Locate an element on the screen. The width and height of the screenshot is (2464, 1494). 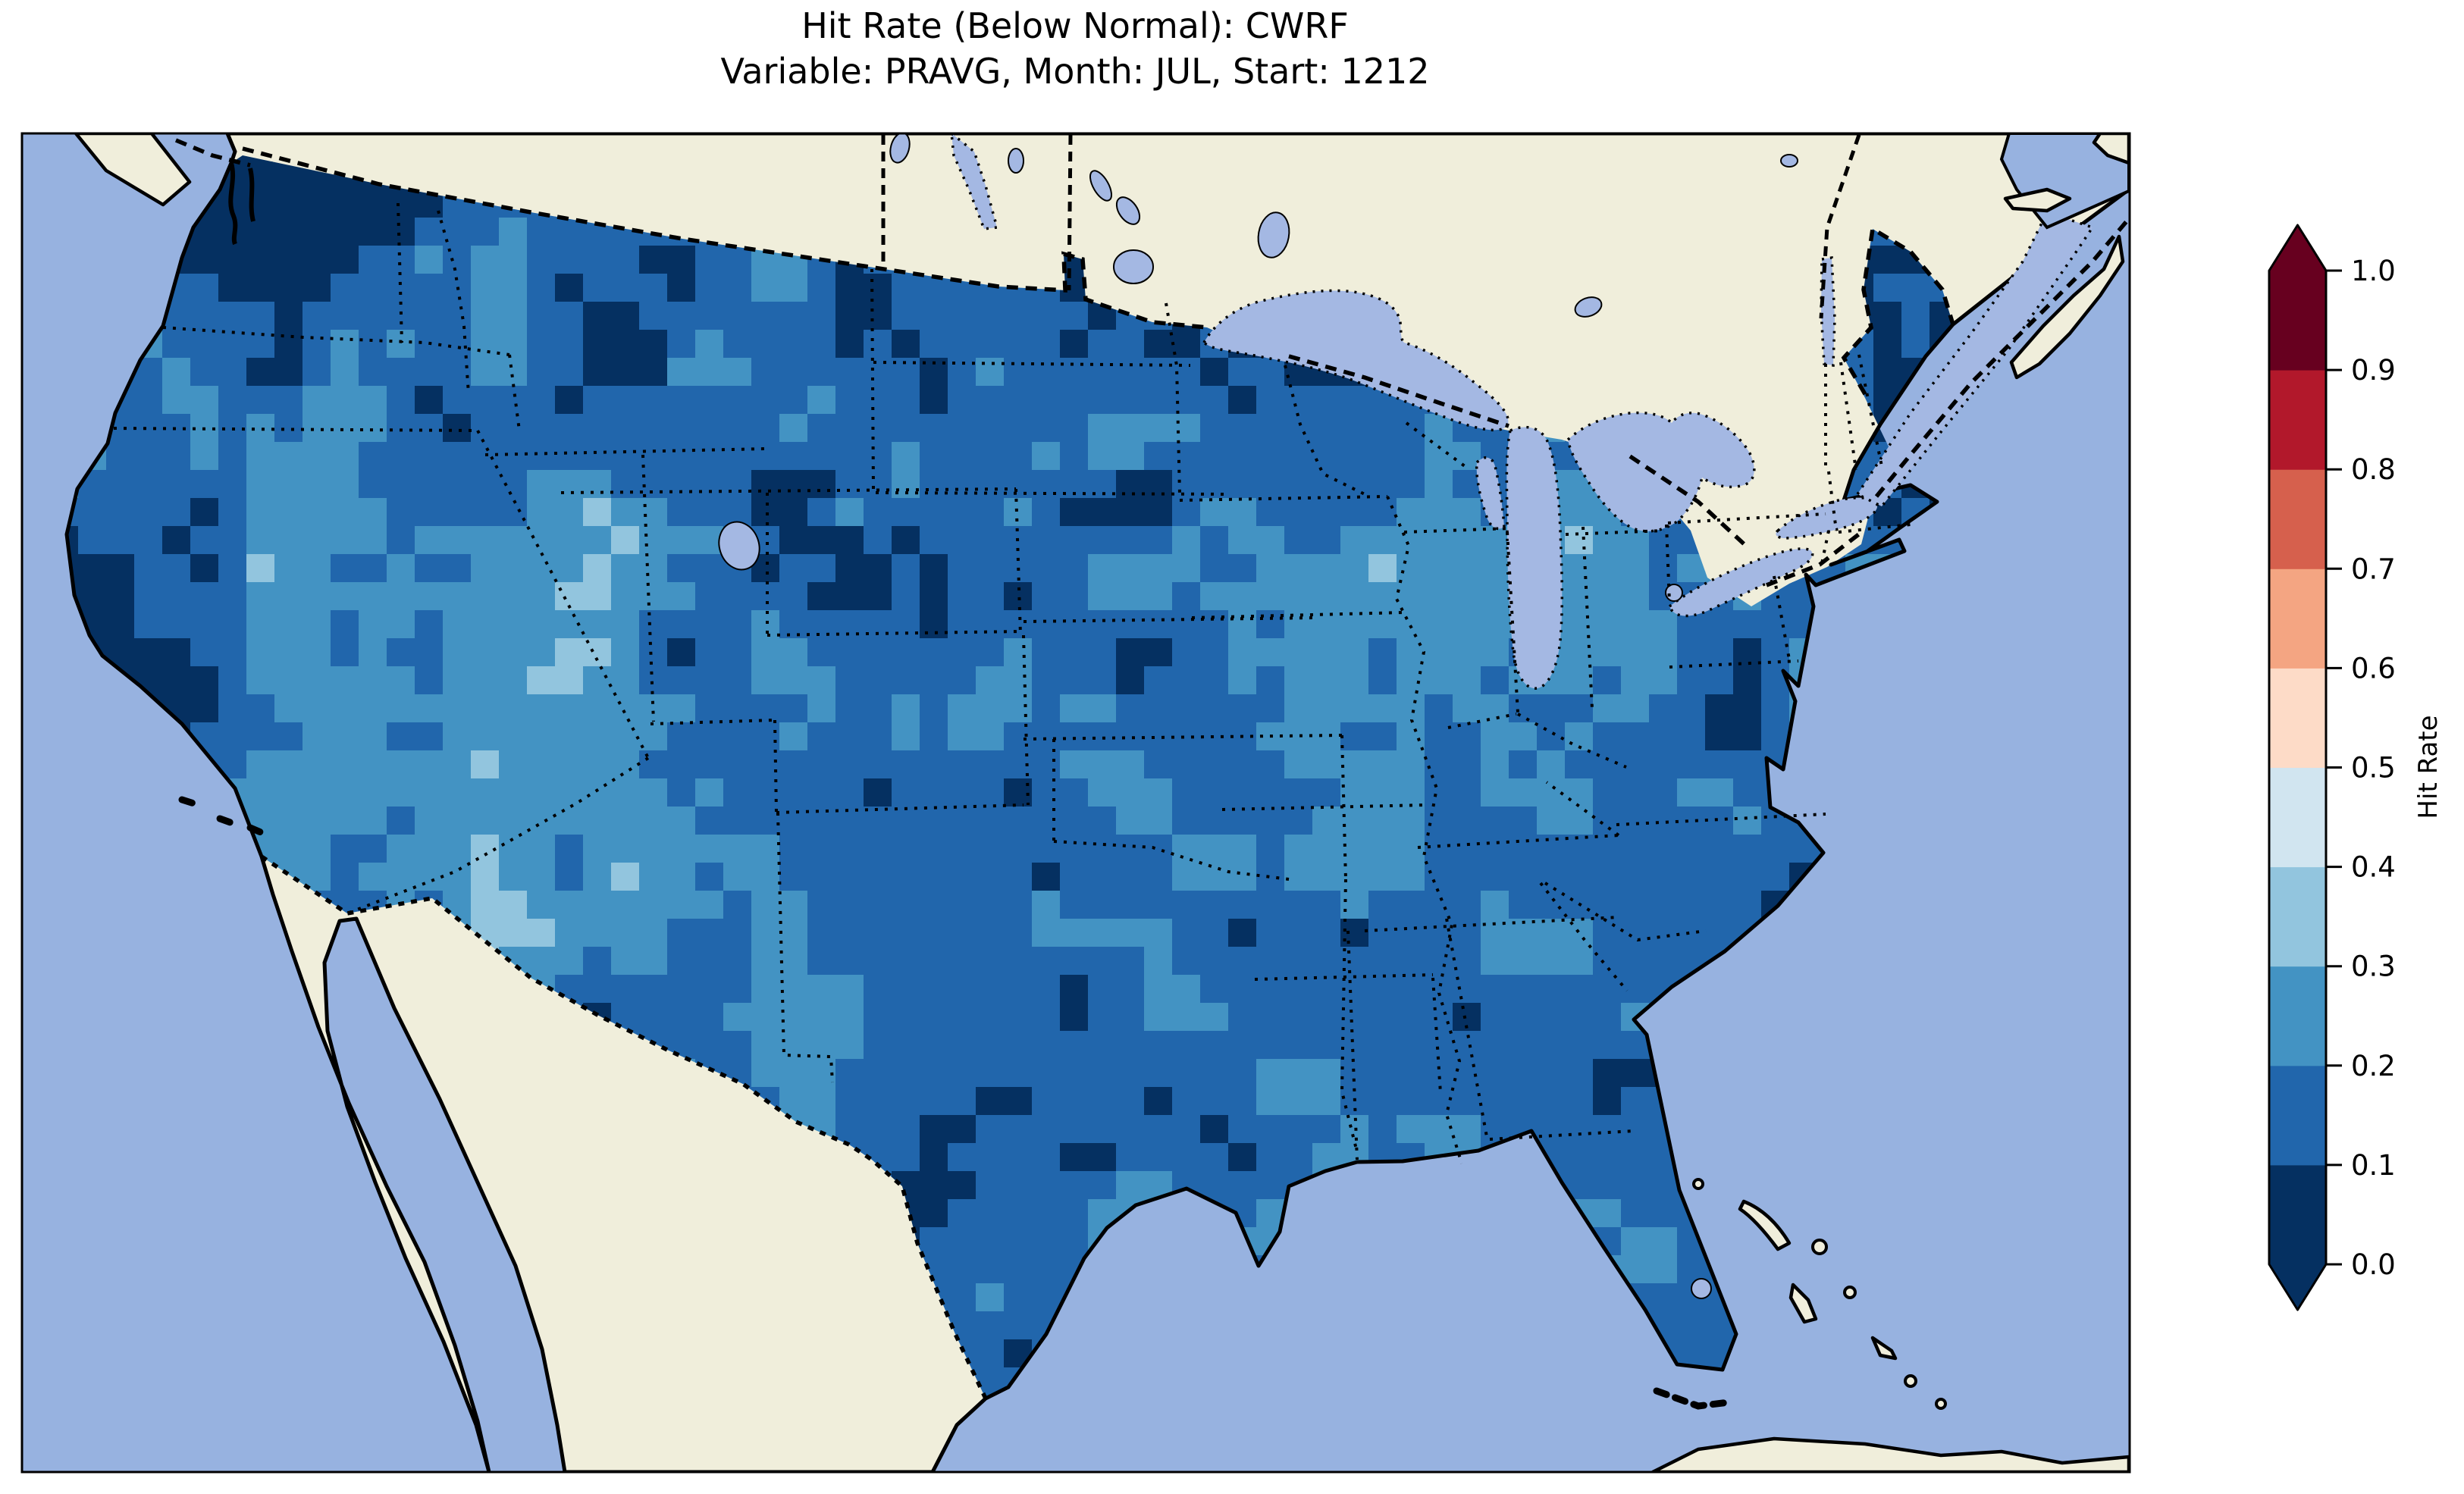
colorbar-tick-label: 0.2 is located at coordinates (2374, 1066).